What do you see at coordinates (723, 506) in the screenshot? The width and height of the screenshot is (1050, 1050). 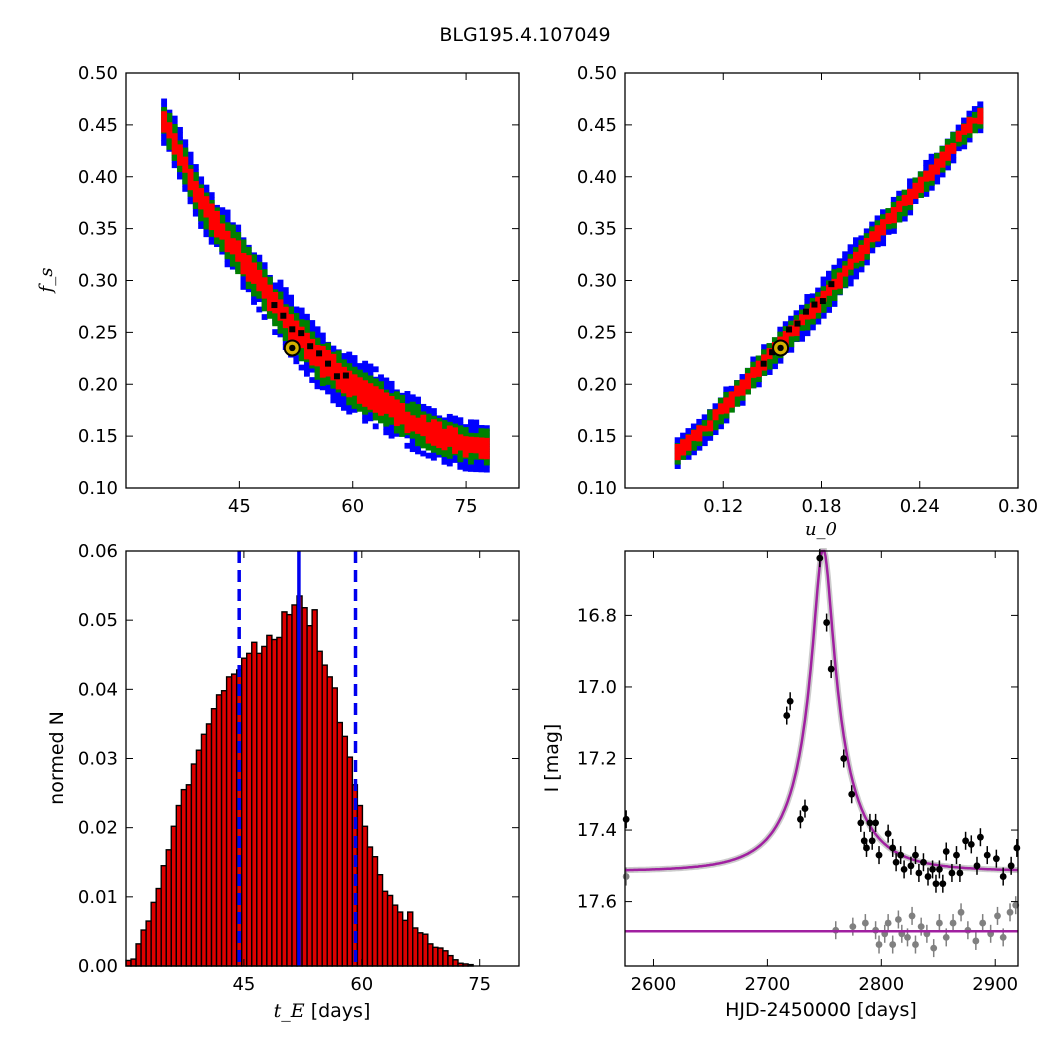 I see `u0-fs-xtick-label: 0.12` at bounding box center [723, 506].